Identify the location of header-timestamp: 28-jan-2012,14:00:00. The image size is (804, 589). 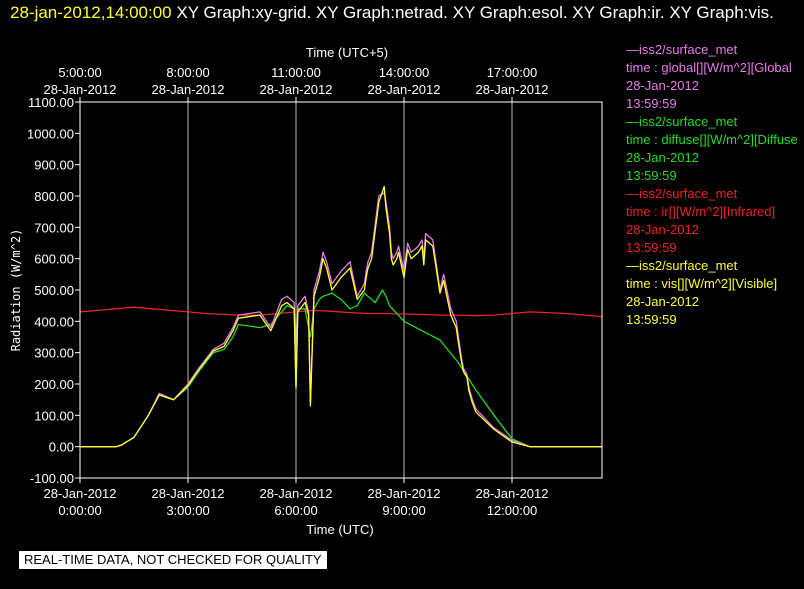
(91, 12).